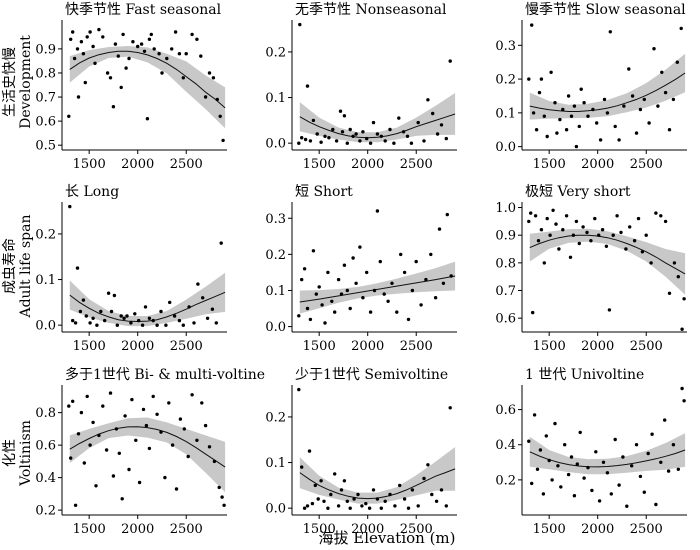 This screenshot has height=550, width=700. What do you see at coordinates (45, 73) in the screenshot?
I see `y-tick-label: 0.8` at bounding box center [45, 73].